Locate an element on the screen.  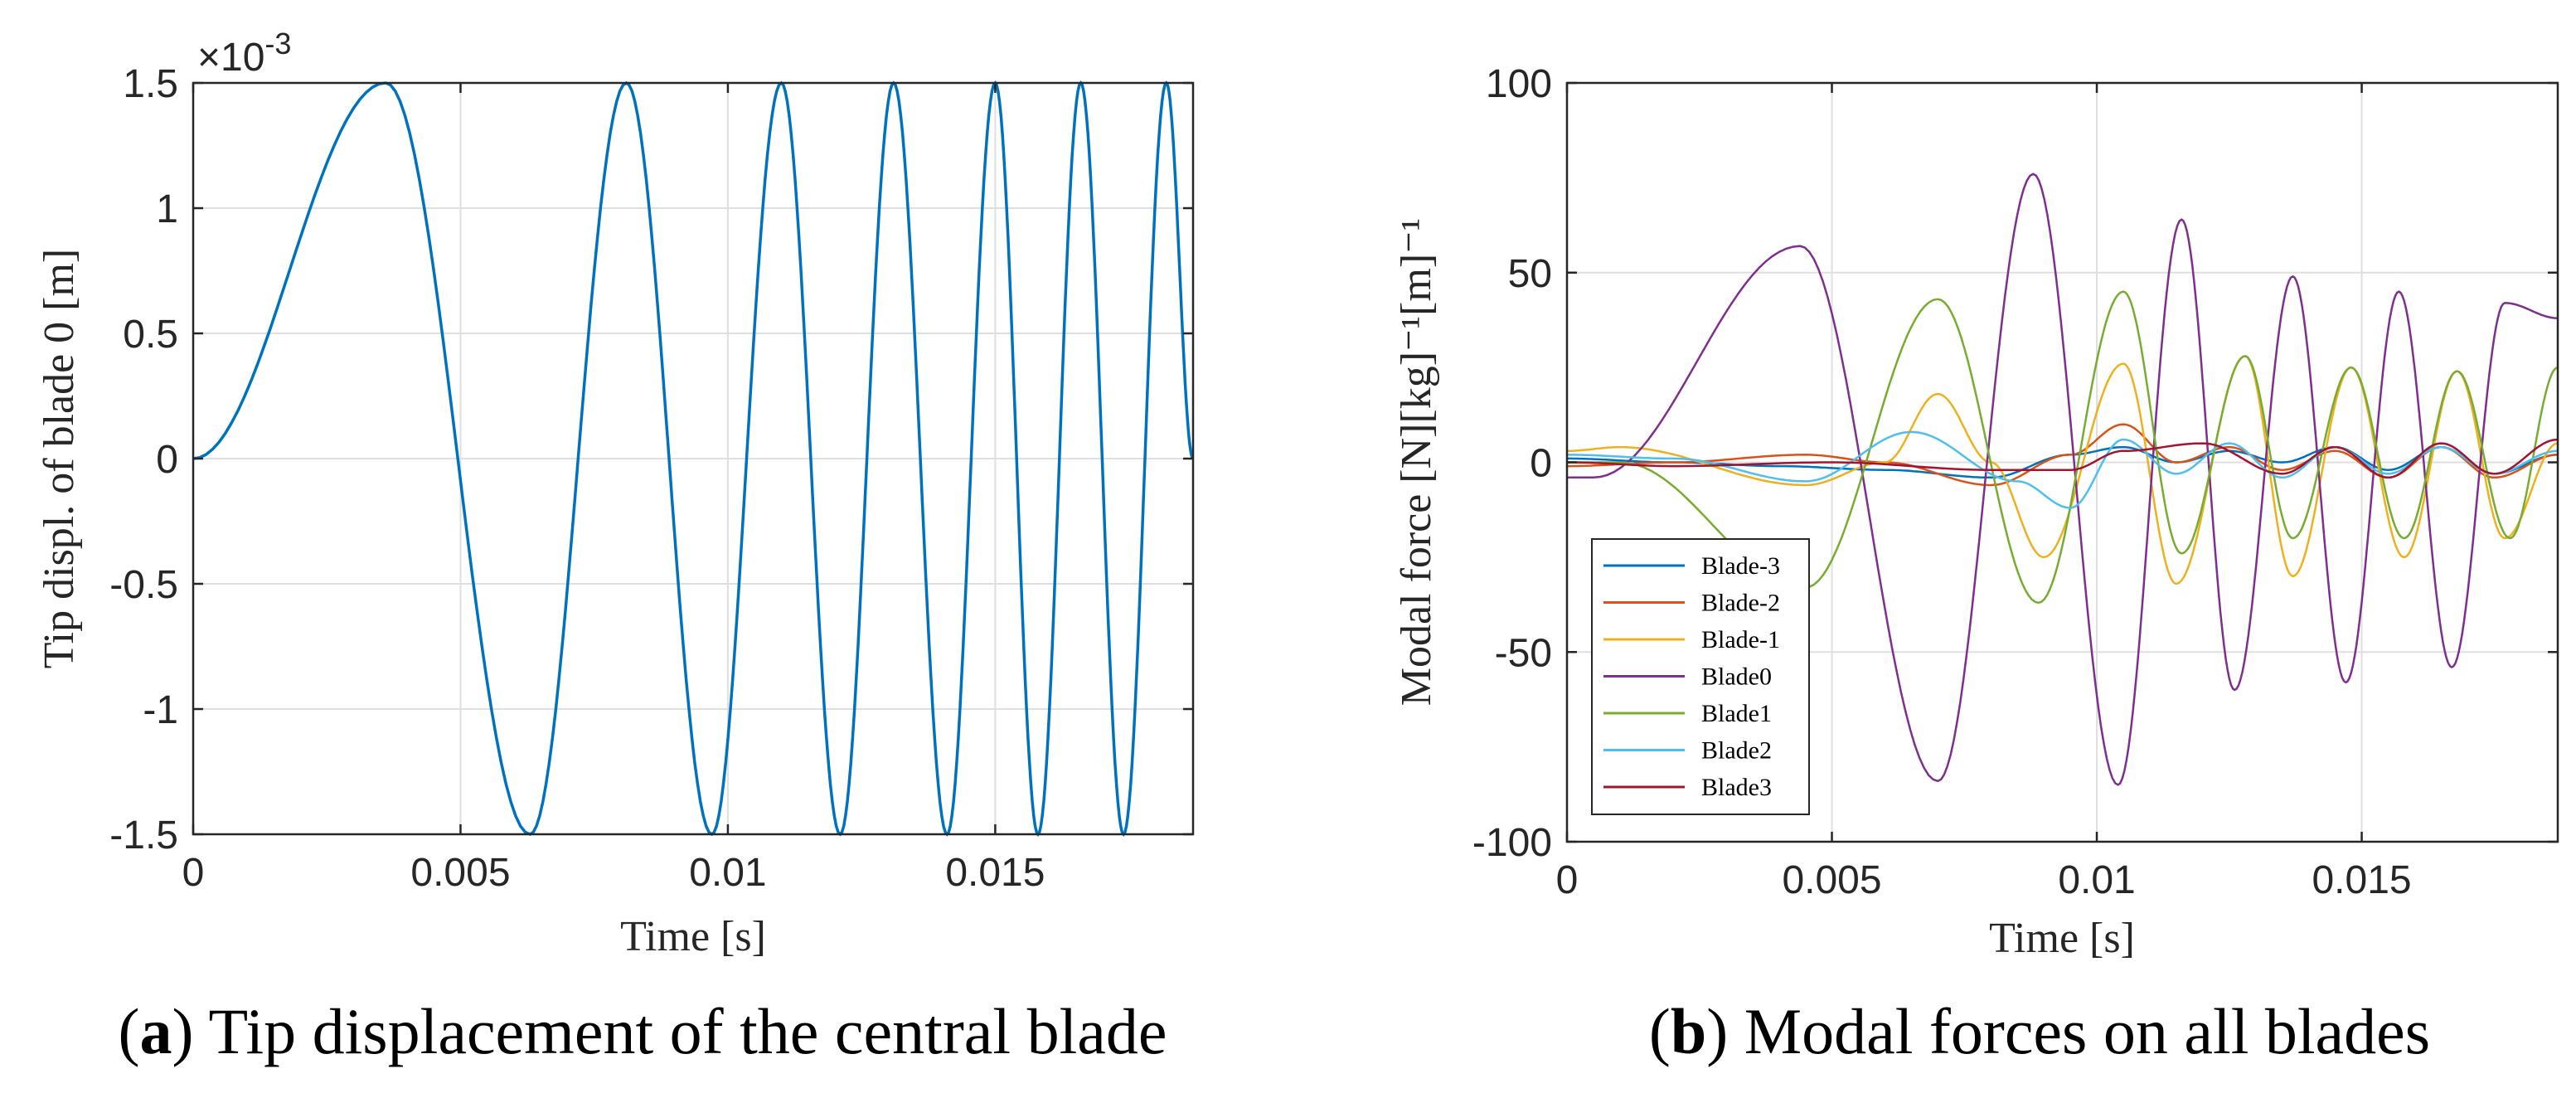
panel-b-y-tick-label: -100 is located at coordinates (1512, 843).